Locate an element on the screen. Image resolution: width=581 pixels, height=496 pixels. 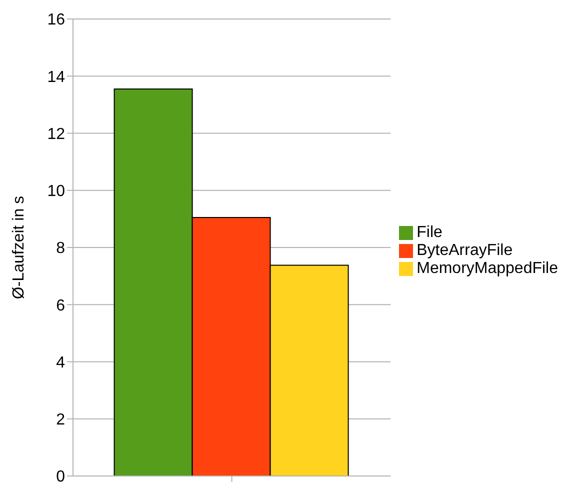
y-tick-label: 14 is located at coordinates (56, 77).